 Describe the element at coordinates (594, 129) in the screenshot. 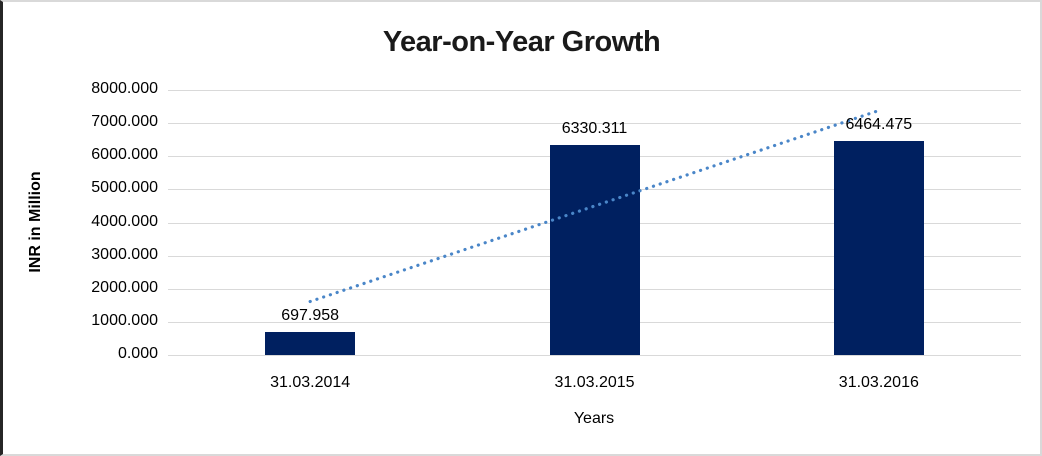

I see `bar-value-label: 6330.311` at that location.